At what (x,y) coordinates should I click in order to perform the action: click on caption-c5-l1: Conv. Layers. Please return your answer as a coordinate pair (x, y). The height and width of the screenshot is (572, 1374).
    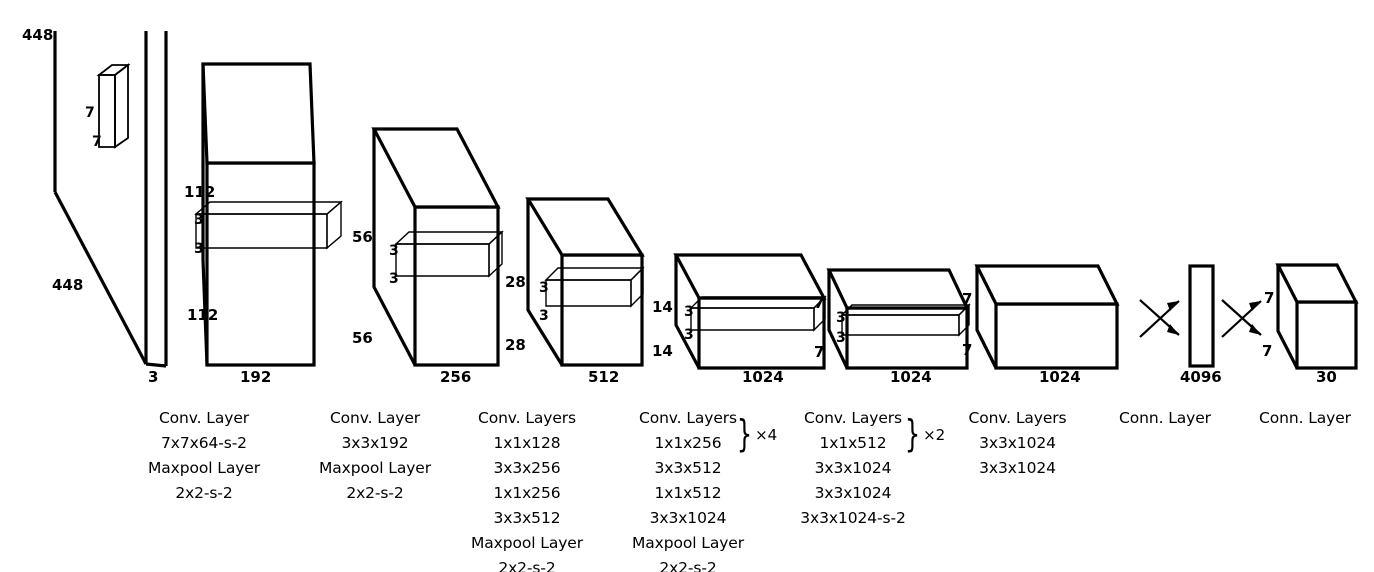
    Looking at the image, I should click on (853, 418).